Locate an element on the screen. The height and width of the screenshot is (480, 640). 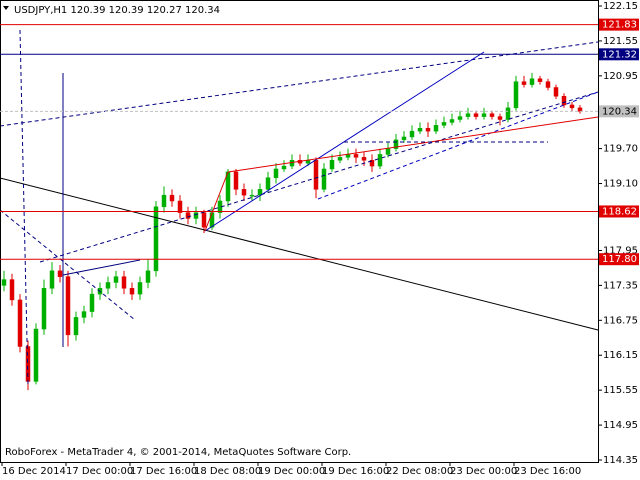
x-tick-label: 16 Dec 2014 is located at coordinates (34, 471).